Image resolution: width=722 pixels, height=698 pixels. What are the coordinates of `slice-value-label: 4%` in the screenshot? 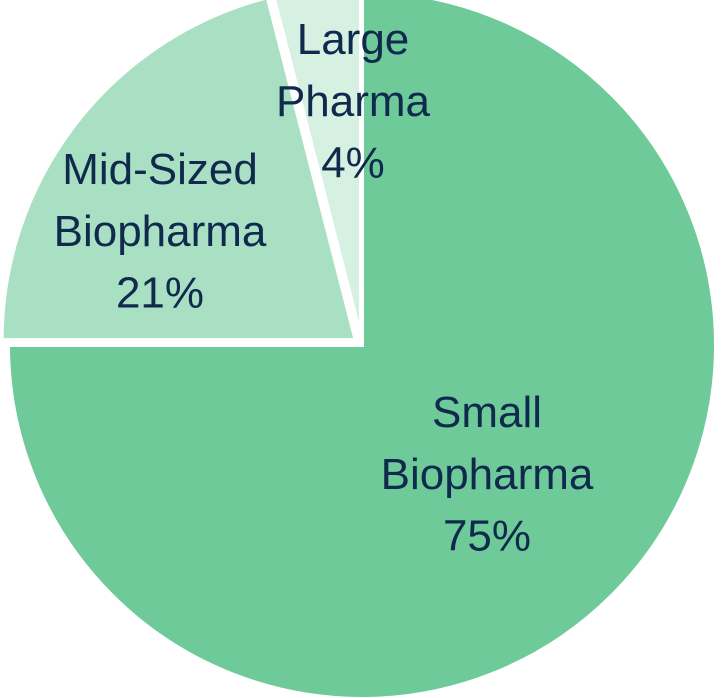 It's located at (353, 163).